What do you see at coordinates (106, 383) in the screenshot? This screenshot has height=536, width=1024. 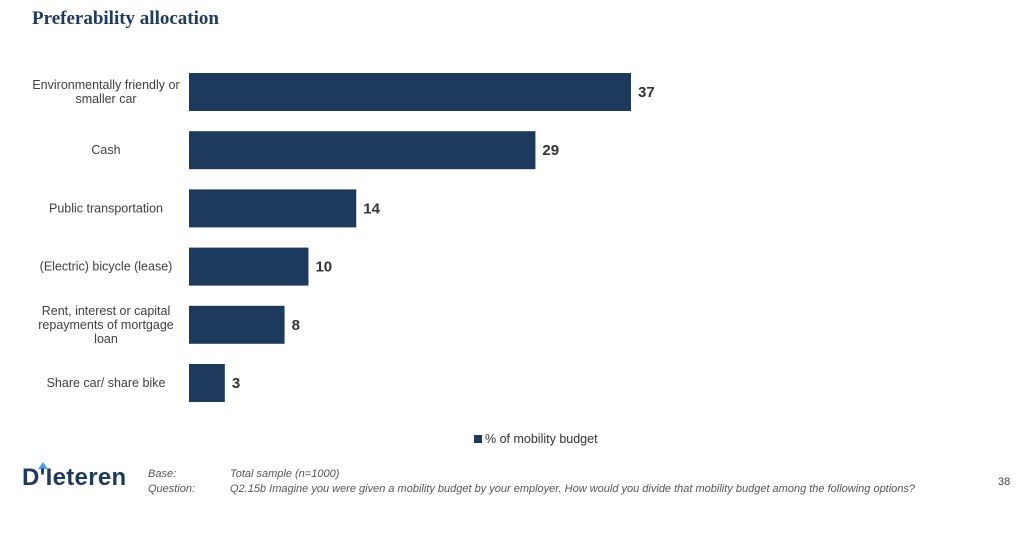 I see `category-label: Share car/ share bike` at bounding box center [106, 383].